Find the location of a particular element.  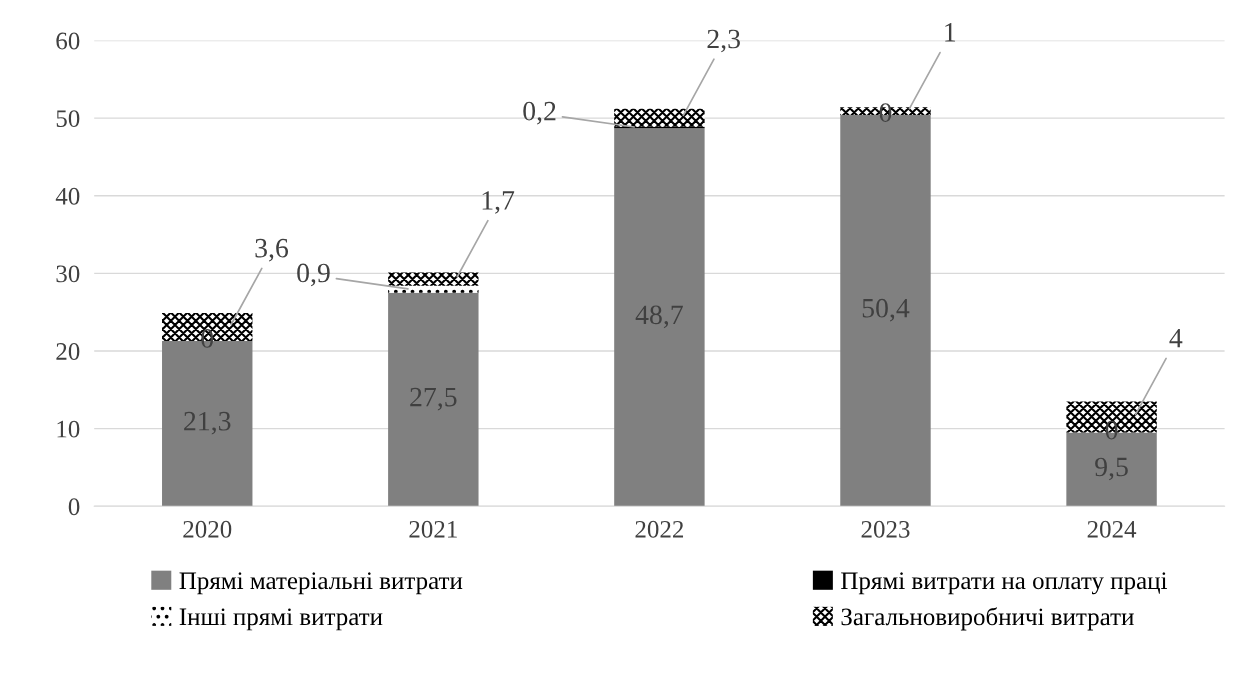

data-label: 27,5 is located at coordinates (433, 399).